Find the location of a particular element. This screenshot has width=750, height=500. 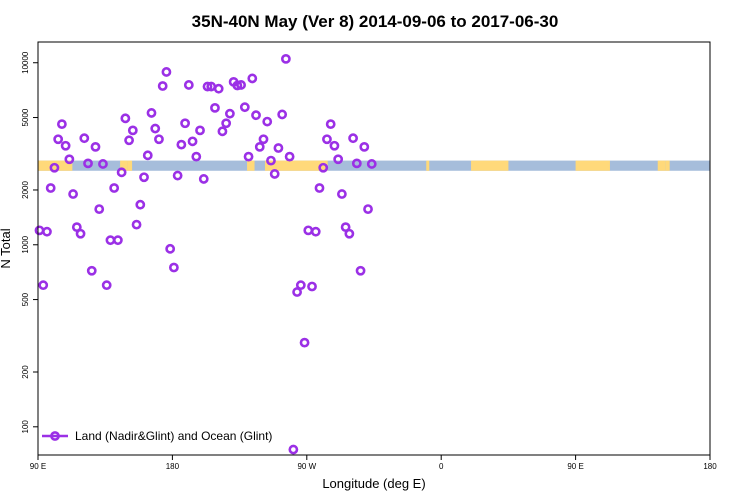

y-axis-label: N Total is located at coordinates (6, 248).